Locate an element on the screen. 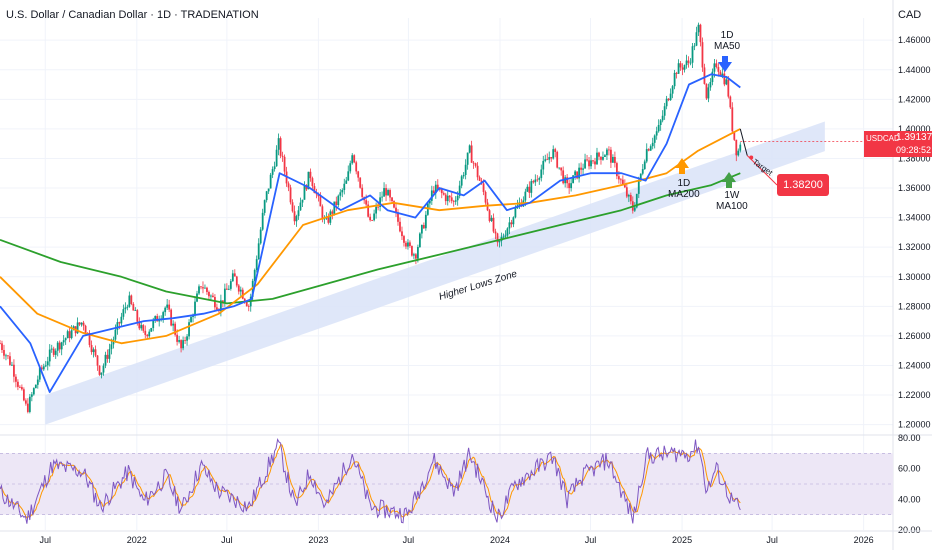 This screenshot has width=932, height=550. ma100-arrow-icon is located at coordinates (729, 180).